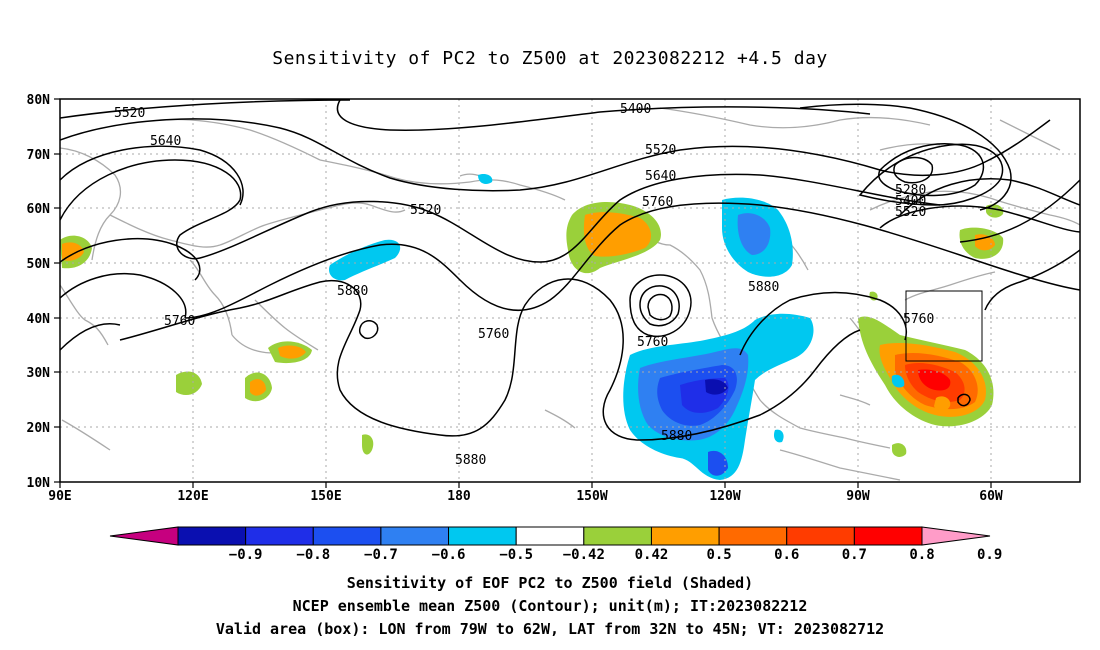 Image resolution: width=1100 pixels, height=650 pixels. What do you see at coordinates (39, 209) in the screenshot?
I see `lat-tick-label: 60N` at bounding box center [39, 209].